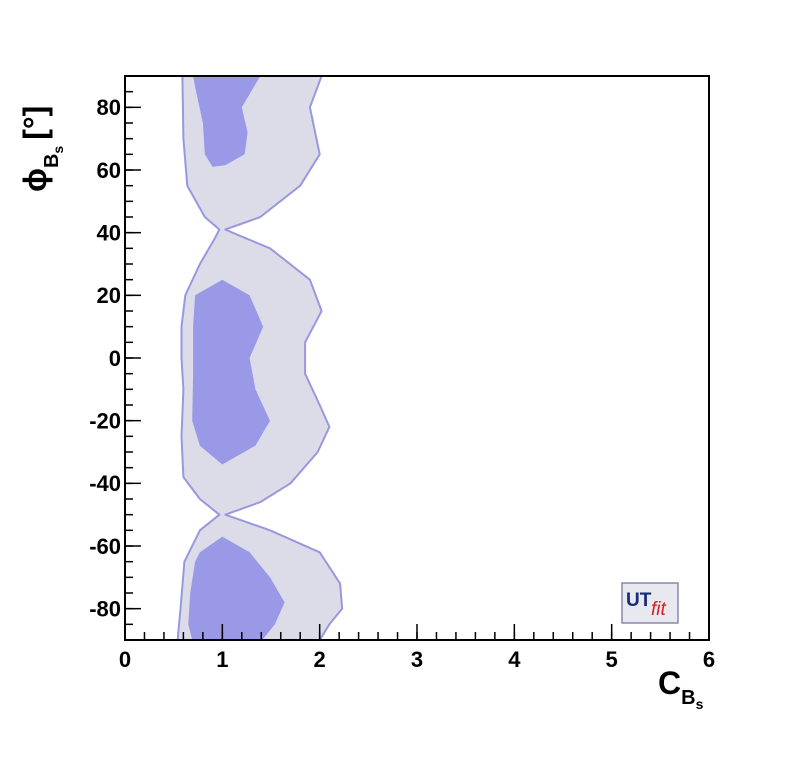 Image resolution: width=788 pixels, height=759 pixels. I want to click on y-tick-label: 60, so click(109, 170).